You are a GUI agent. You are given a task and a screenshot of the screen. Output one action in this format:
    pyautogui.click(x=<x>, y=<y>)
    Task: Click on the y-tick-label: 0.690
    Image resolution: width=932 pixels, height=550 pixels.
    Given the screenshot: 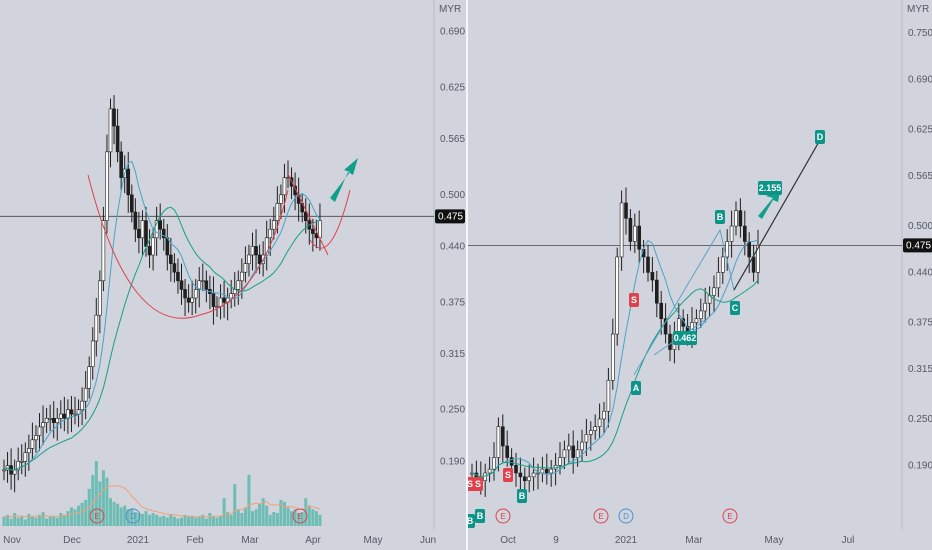 What is the action you would take?
    pyautogui.click(x=452, y=31)
    